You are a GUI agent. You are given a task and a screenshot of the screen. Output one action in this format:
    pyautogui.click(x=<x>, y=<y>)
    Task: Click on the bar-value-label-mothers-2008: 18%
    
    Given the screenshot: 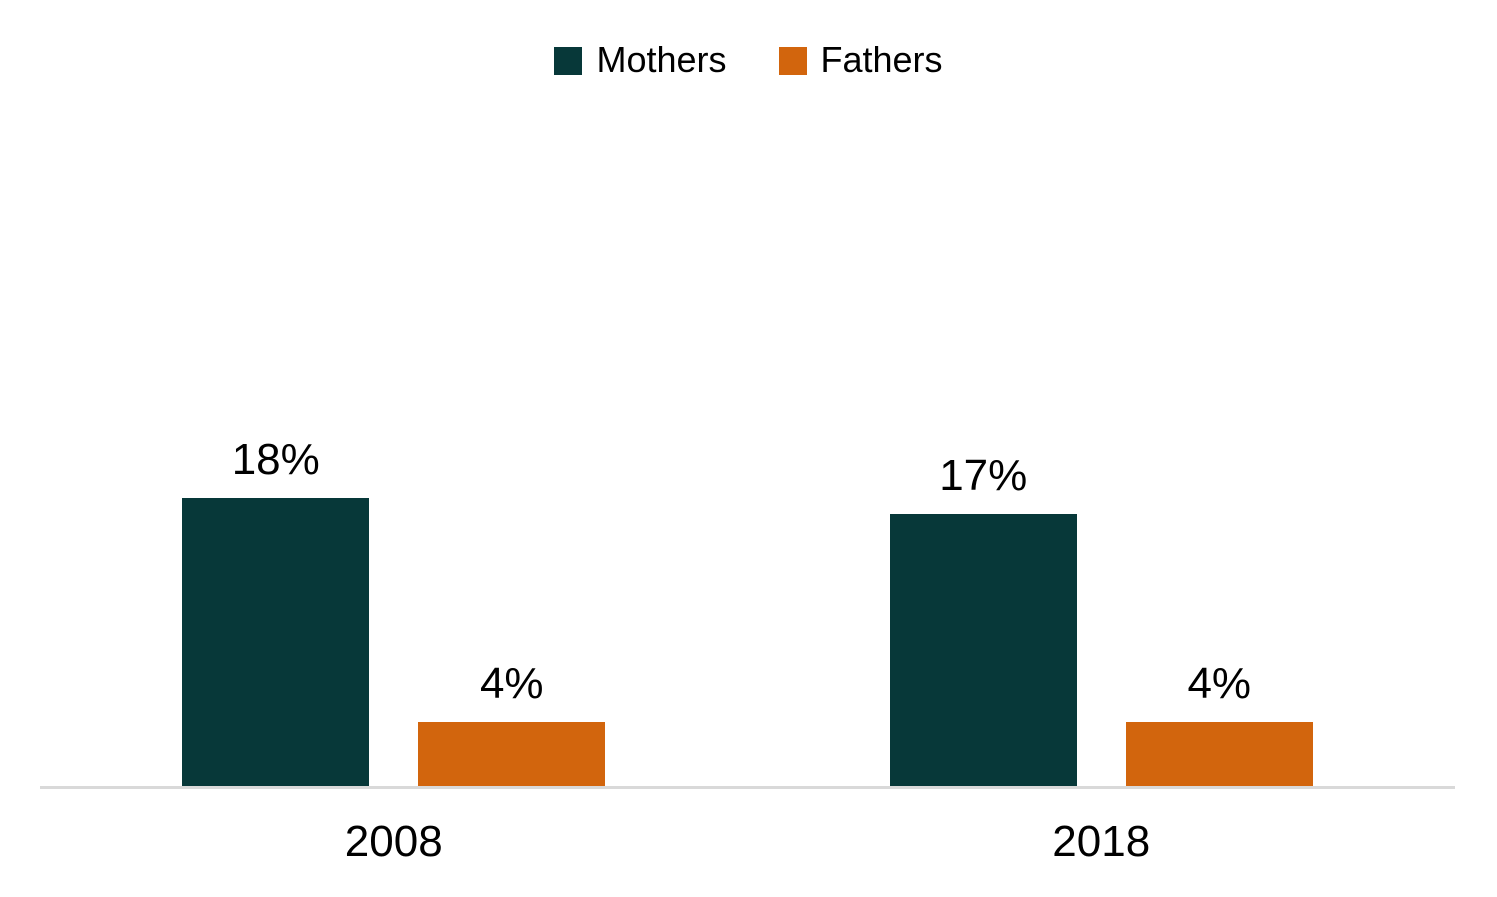 What is the action you would take?
    pyautogui.click(x=275, y=459)
    